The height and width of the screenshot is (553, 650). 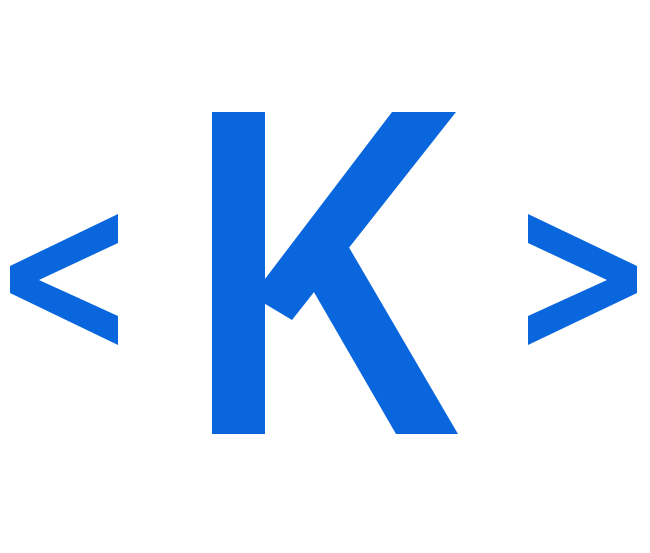 What do you see at coordinates (582, 279) in the screenshot?
I see `right-angle-bracket-icon` at bounding box center [582, 279].